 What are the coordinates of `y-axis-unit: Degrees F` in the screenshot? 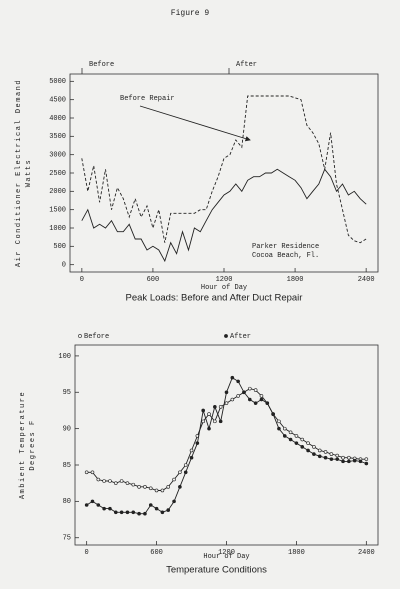 It's located at (33, 444).